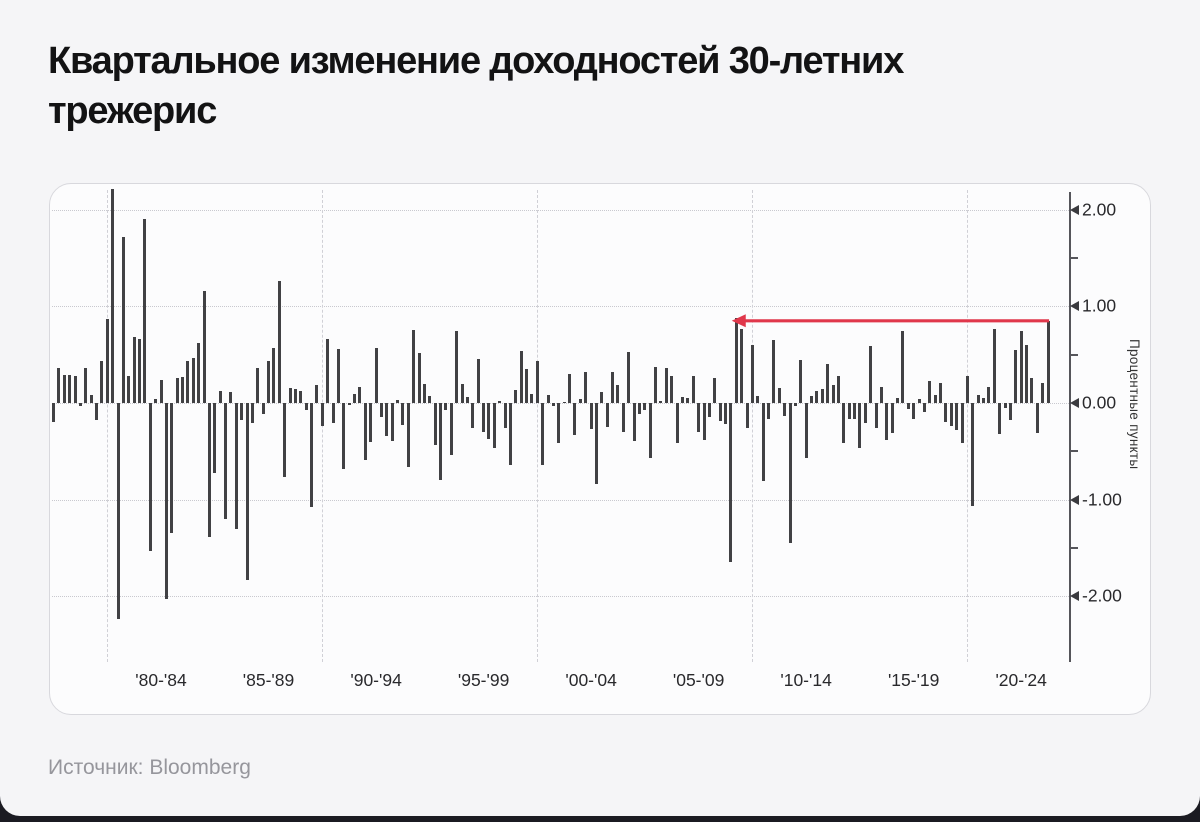 The height and width of the screenshot is (822, 1200). What do you see at coordinates (698, 680) in the screenshot?
I see `x-axis-tick-label: '05-'09` at bounding box center [698, 680].